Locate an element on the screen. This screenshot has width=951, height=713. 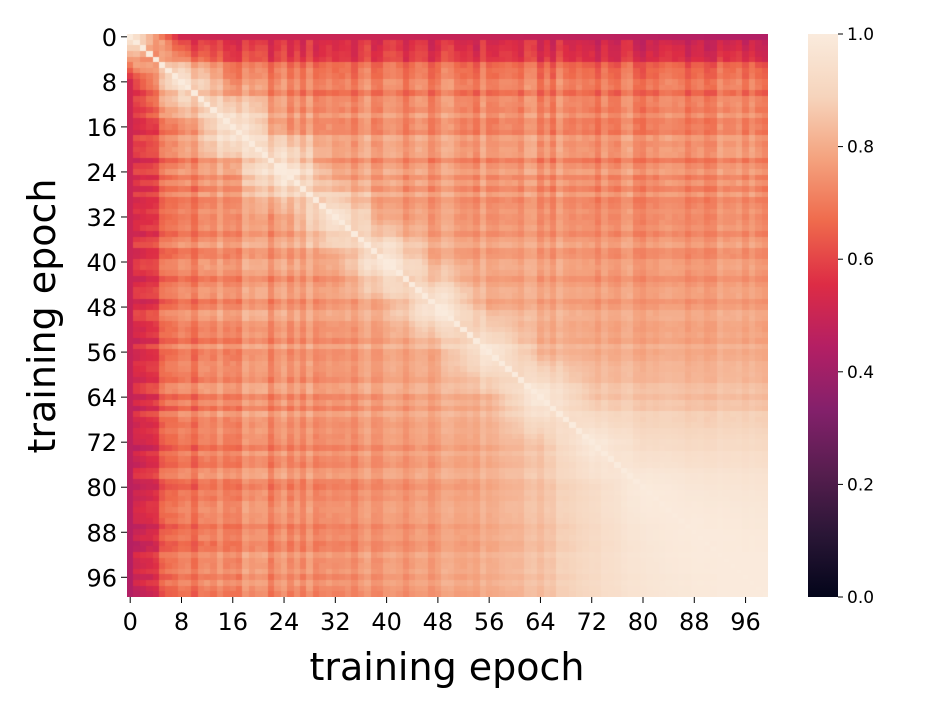
colorbar: 0.0 0.2 0.4 0.6 0.8 1.0 is located at coordinates (841, 316).